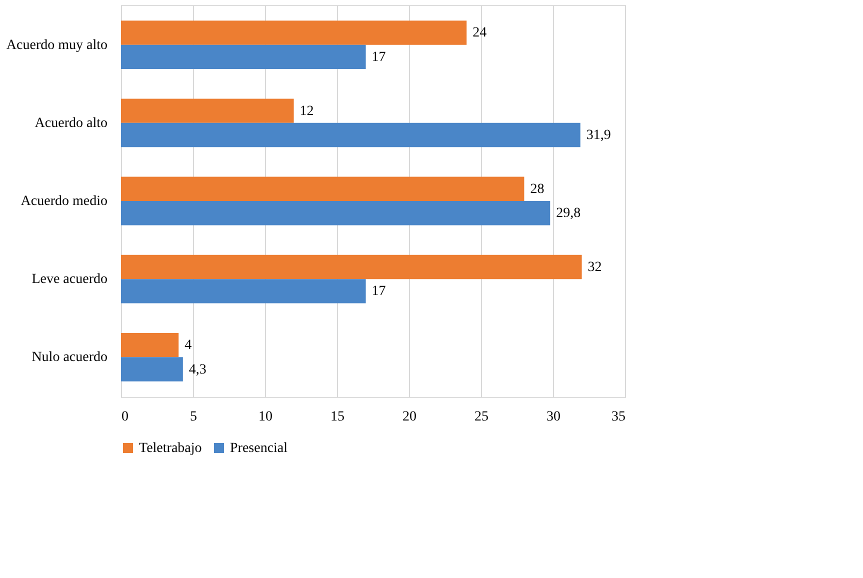  I want to click on x-tick-label: 0, so click(125, 417).